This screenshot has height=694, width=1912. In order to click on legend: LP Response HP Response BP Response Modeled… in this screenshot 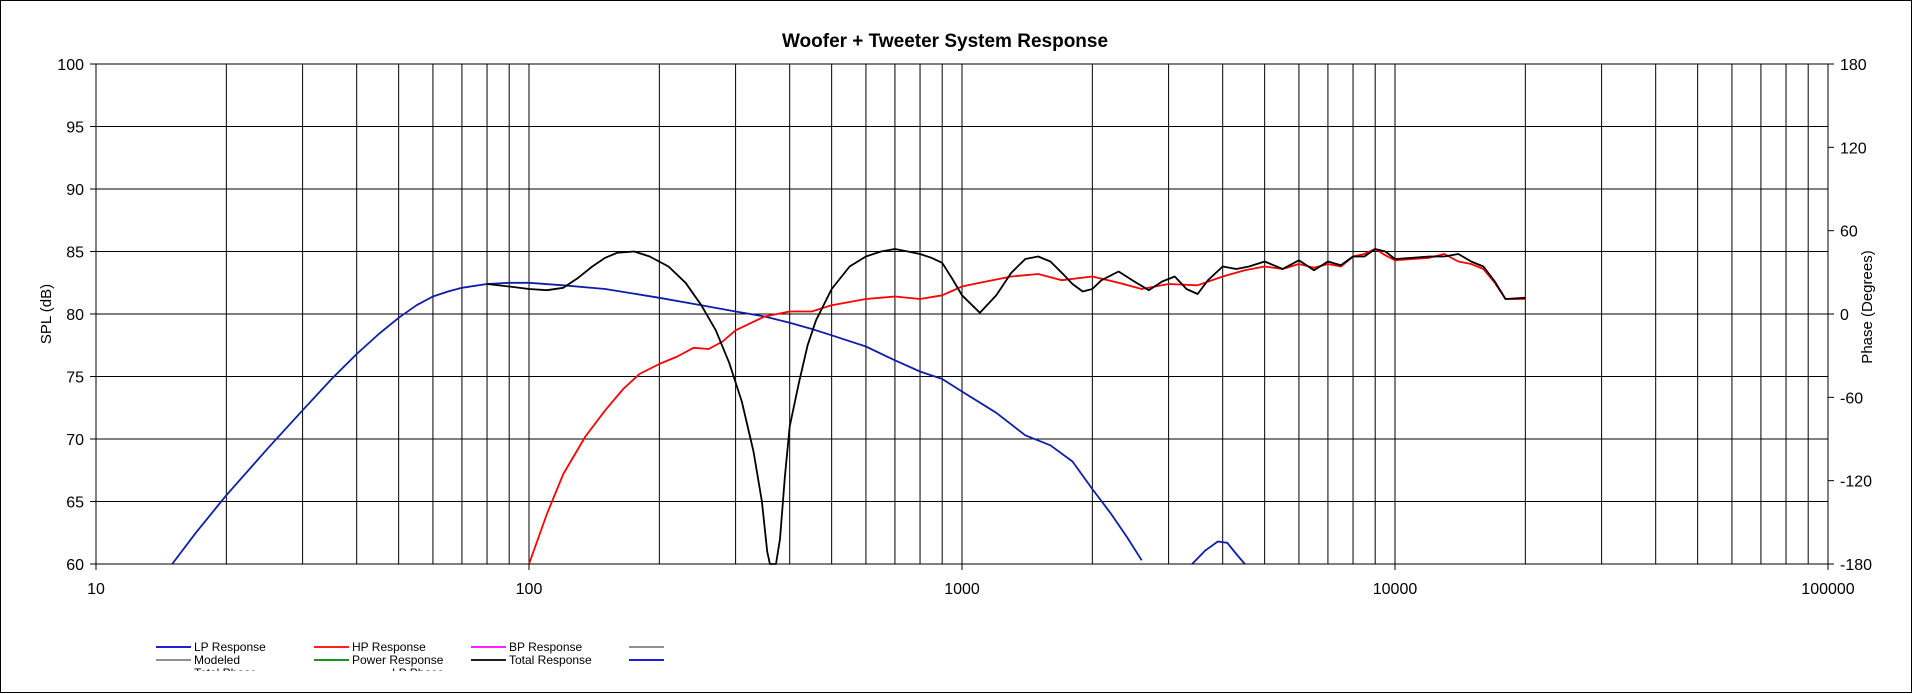, I will do `click(410, 660)`.